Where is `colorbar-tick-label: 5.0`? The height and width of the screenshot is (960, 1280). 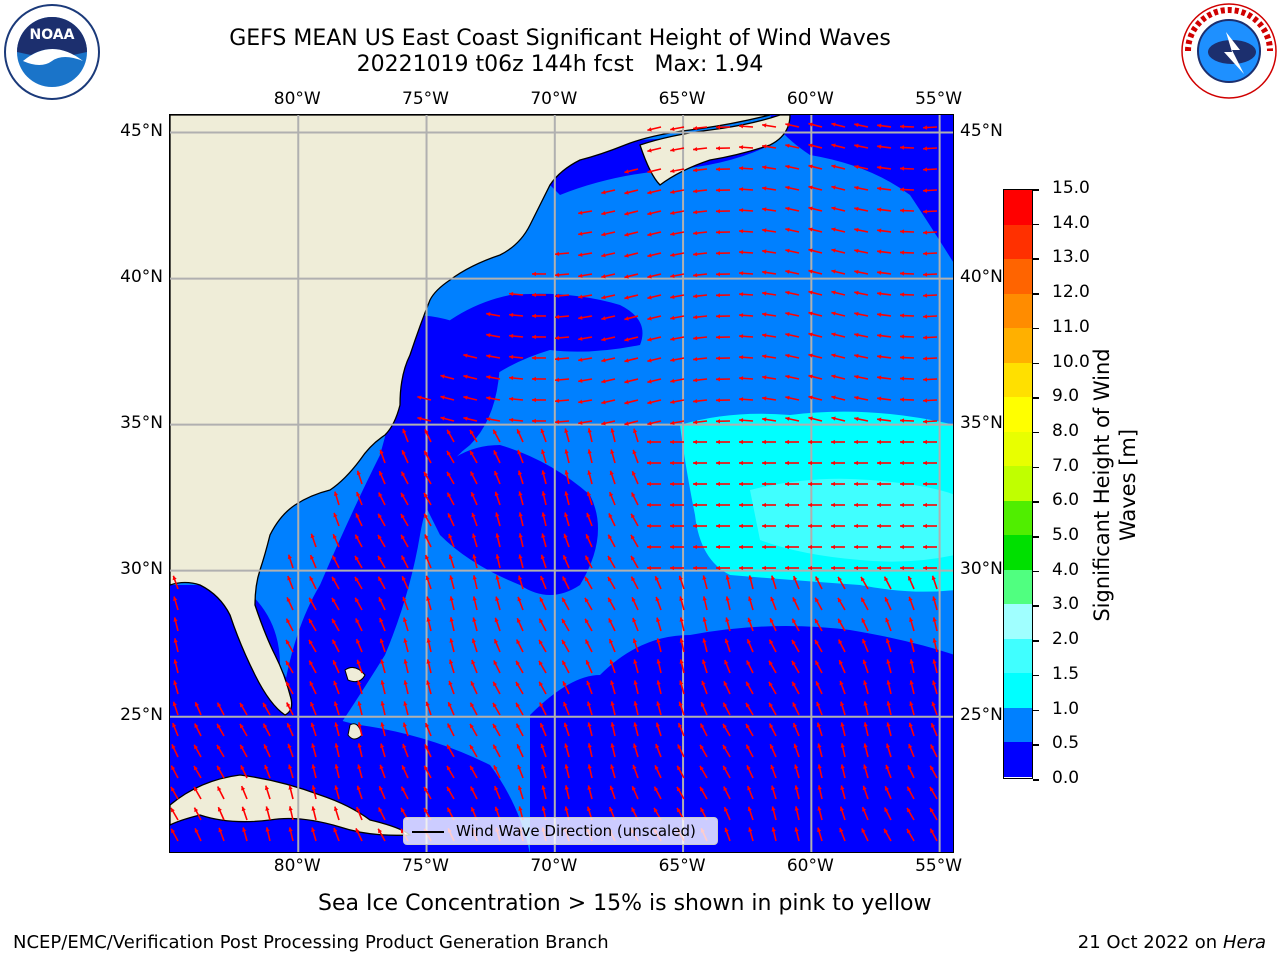
colorbar-tick-label: 5.0 is located at coordinates (1066, 535).